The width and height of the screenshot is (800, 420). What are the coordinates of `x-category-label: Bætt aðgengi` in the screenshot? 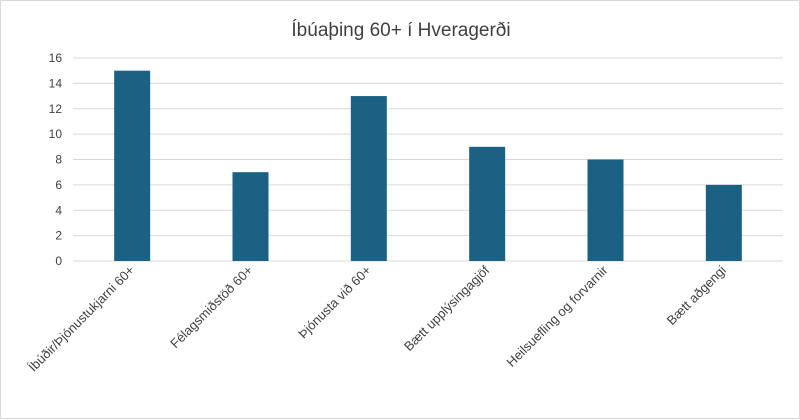 It's located at (696, 294).